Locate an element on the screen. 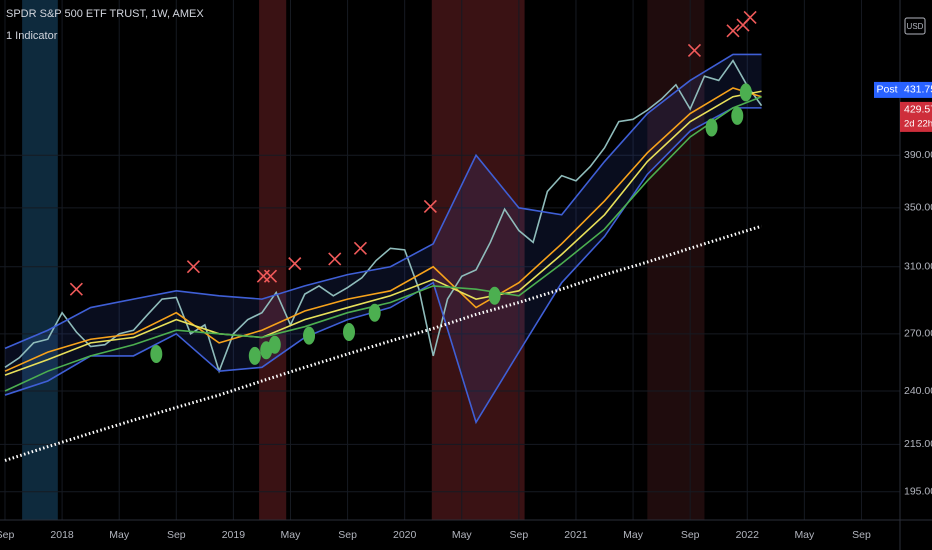  post-tag-label: Post is located at coordinates (886, 90).